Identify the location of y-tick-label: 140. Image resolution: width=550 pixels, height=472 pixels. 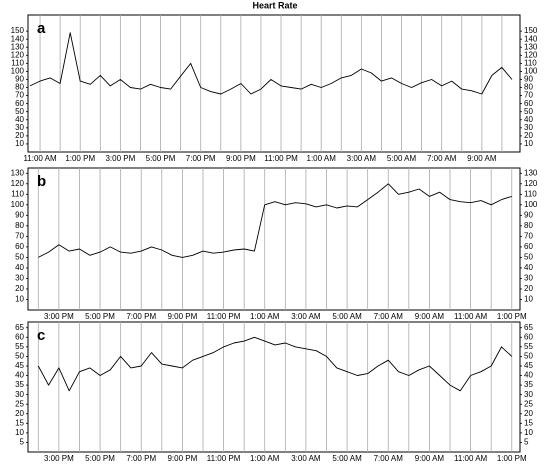
(18, 38).